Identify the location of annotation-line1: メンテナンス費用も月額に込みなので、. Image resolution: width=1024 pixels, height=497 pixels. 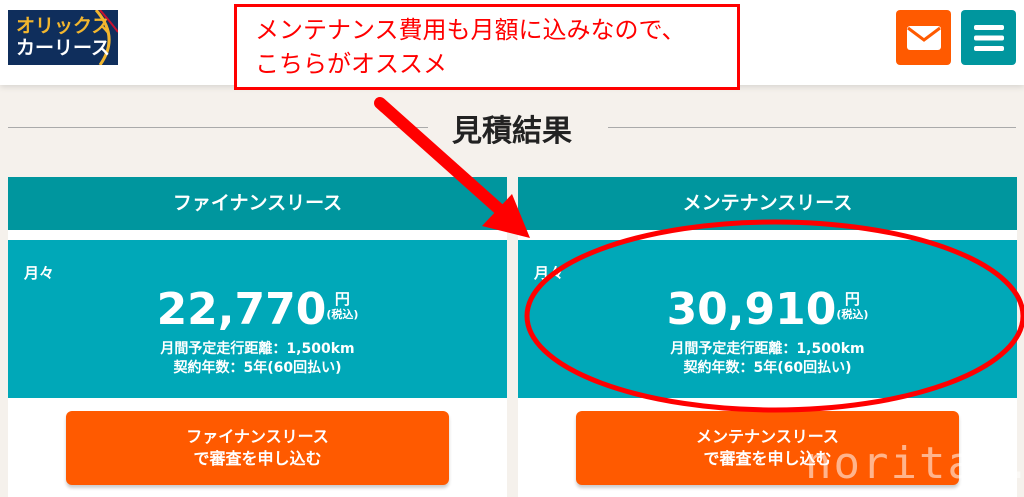
(470, 30).